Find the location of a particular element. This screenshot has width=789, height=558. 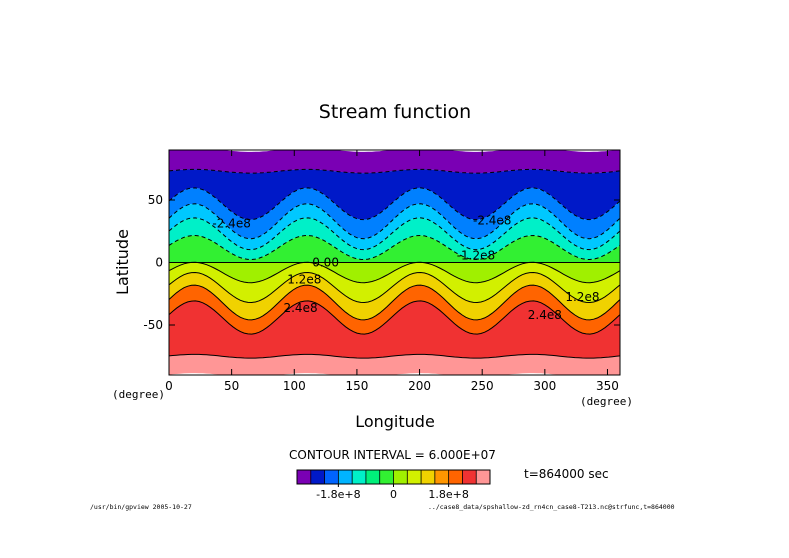

footer-left: /usr/bin/gpview 2005-10-27 is located at coordinates (141, 507).